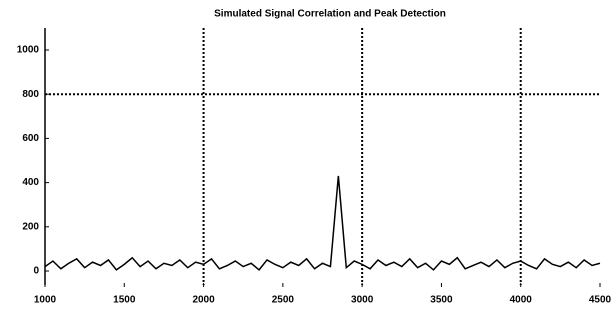 The width and height of the screenshot is (616, 320). I want to click on y-tick-label: 200, so click(30, 226).